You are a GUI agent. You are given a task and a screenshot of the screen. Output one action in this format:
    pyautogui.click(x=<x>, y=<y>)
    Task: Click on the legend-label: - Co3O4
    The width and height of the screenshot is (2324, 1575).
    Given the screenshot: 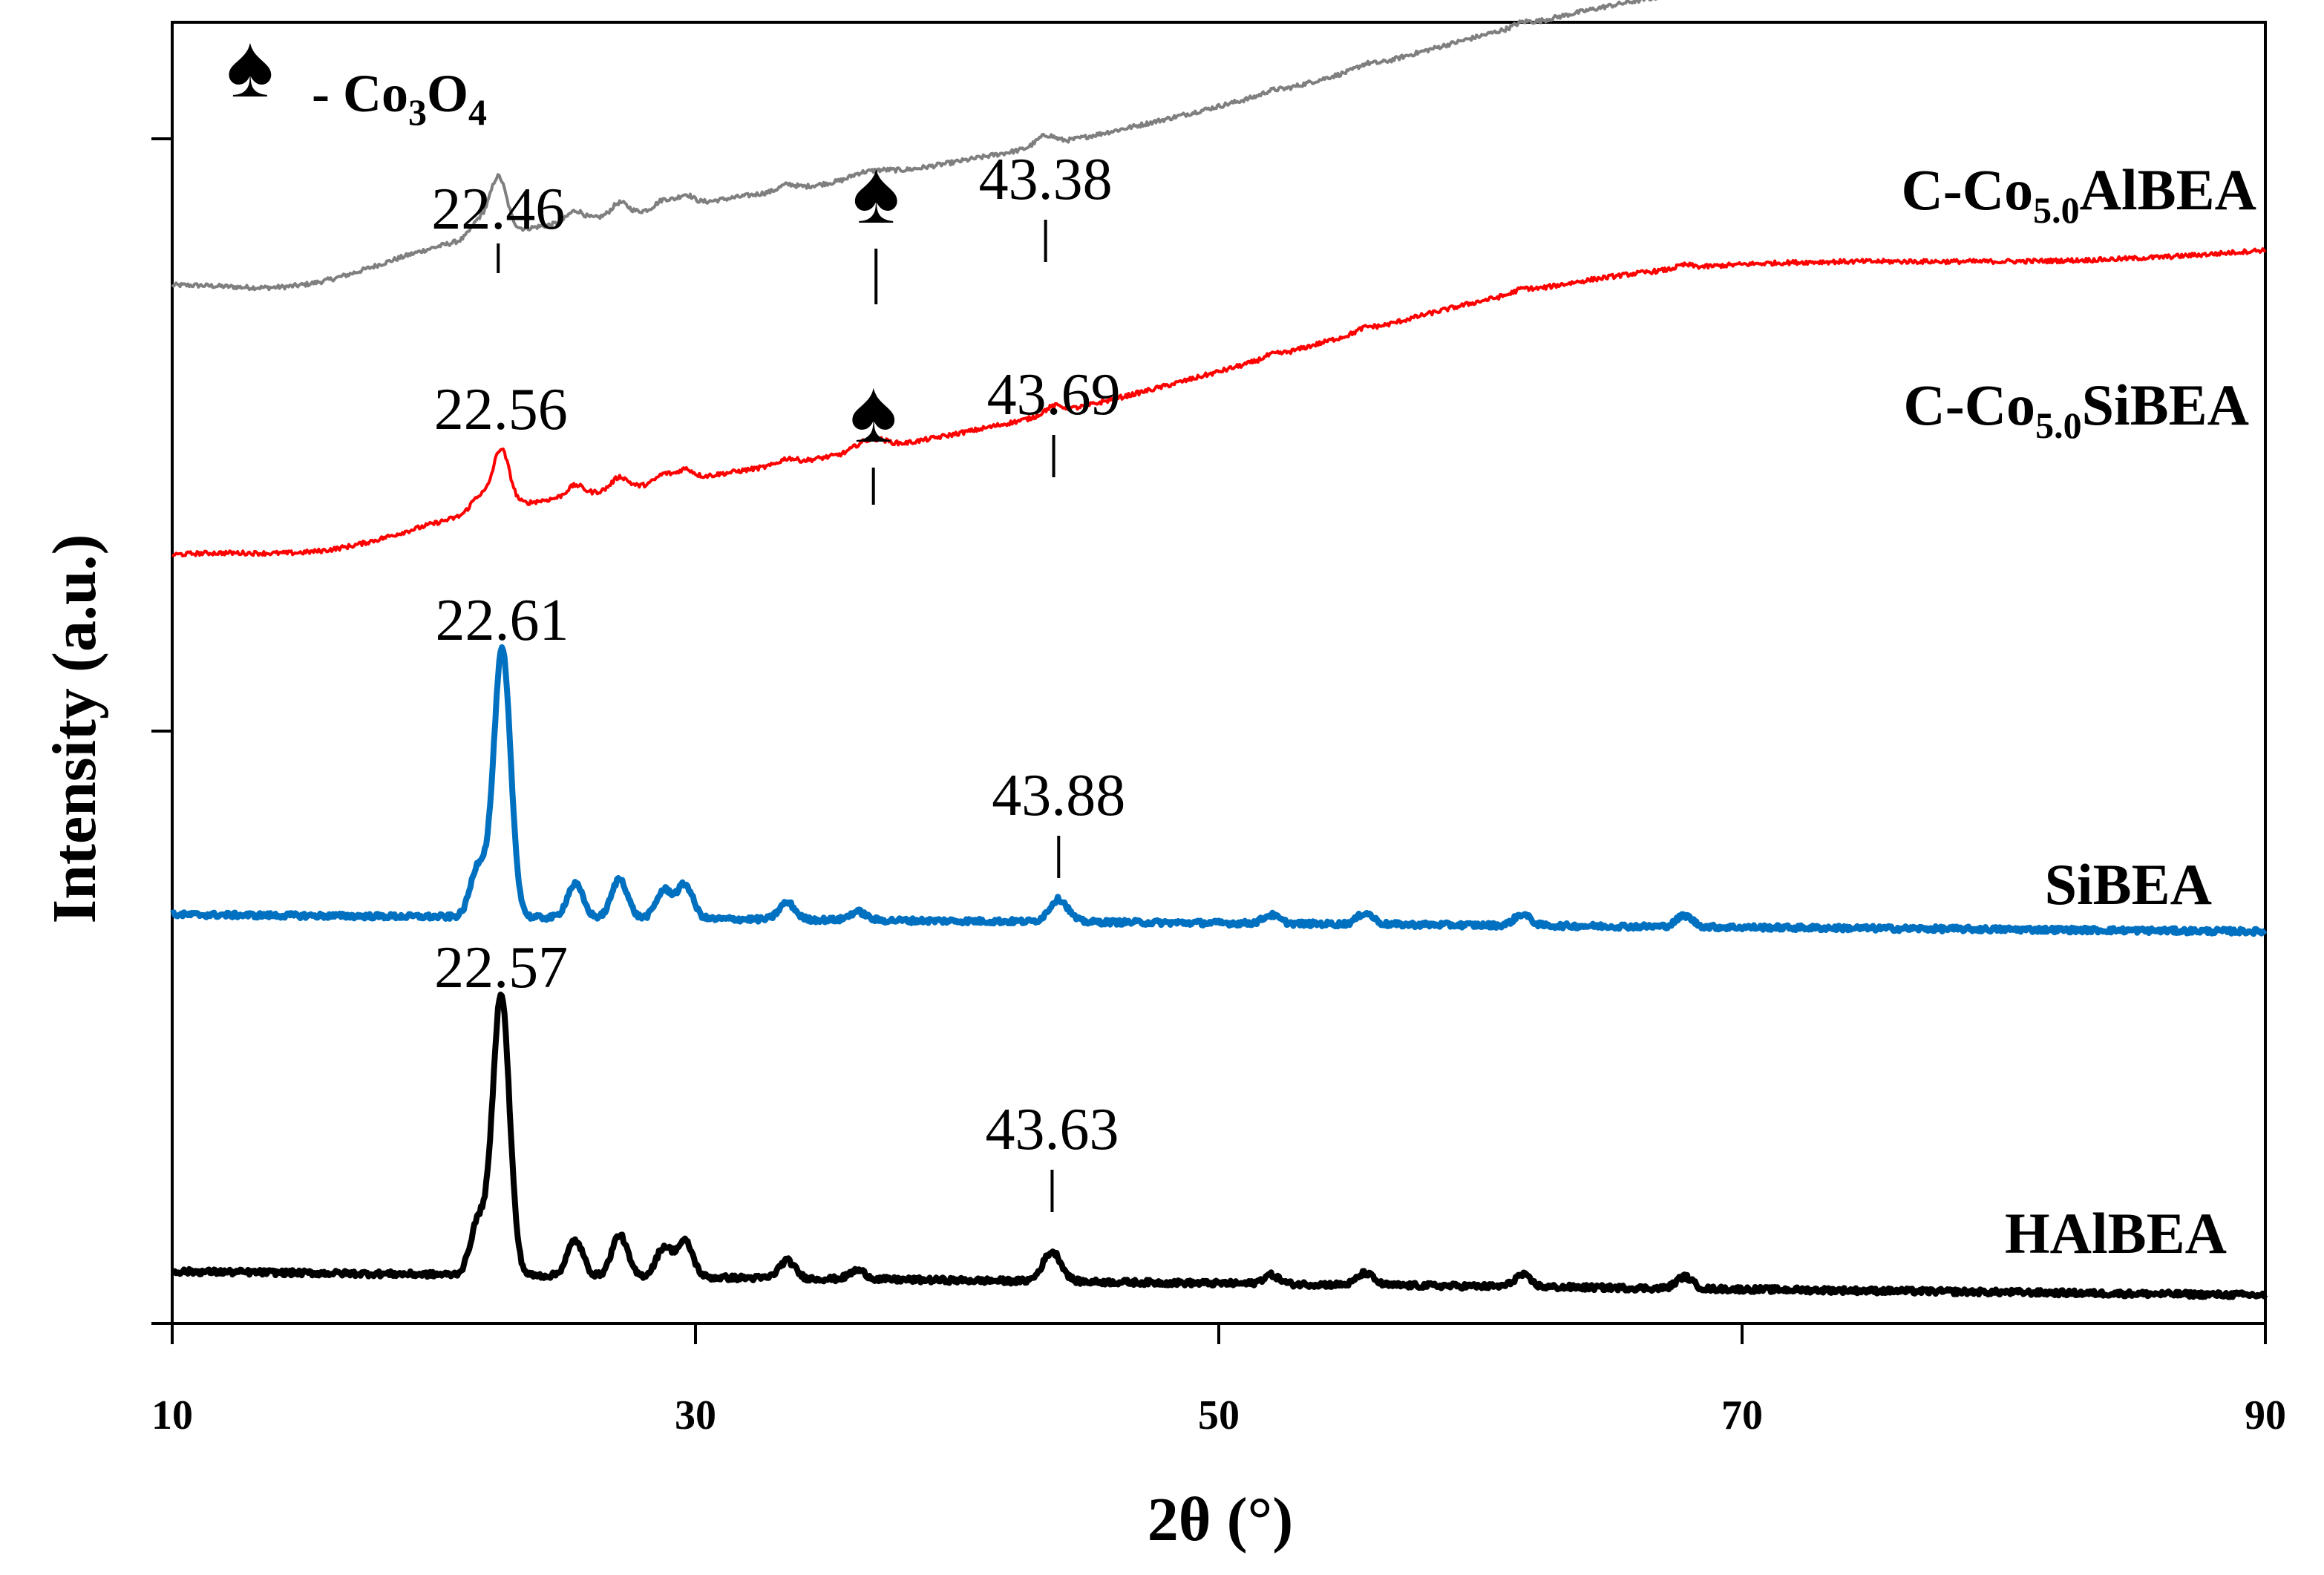 What is the action you would take?
    pyautogui.click(x=399, y=98)
    